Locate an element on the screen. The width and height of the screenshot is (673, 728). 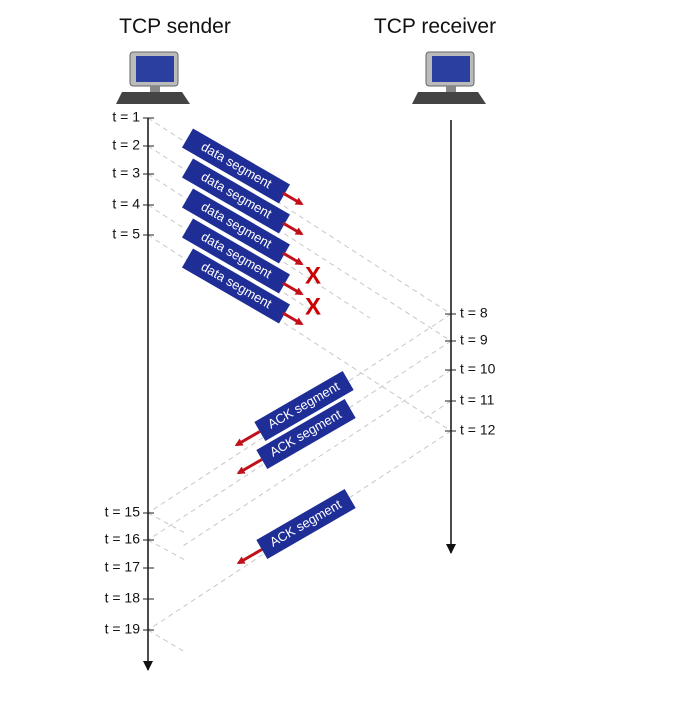
receiver-computer is located at coordinates (449, 77).